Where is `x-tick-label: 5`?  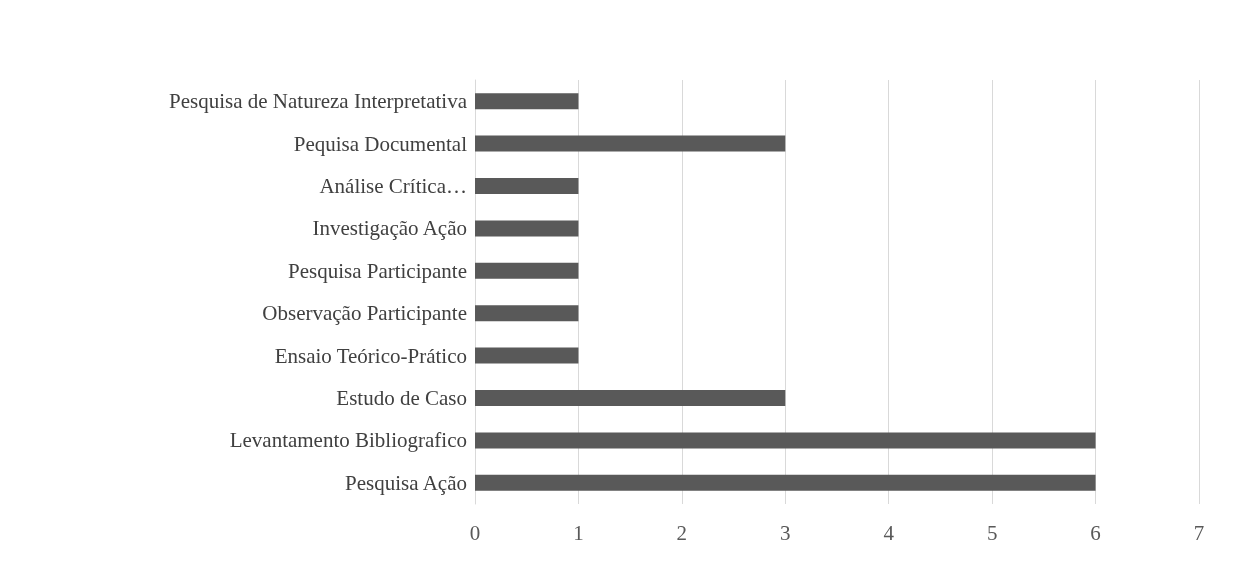 x-tick-label: 5 is located at coordinates (992, 532).